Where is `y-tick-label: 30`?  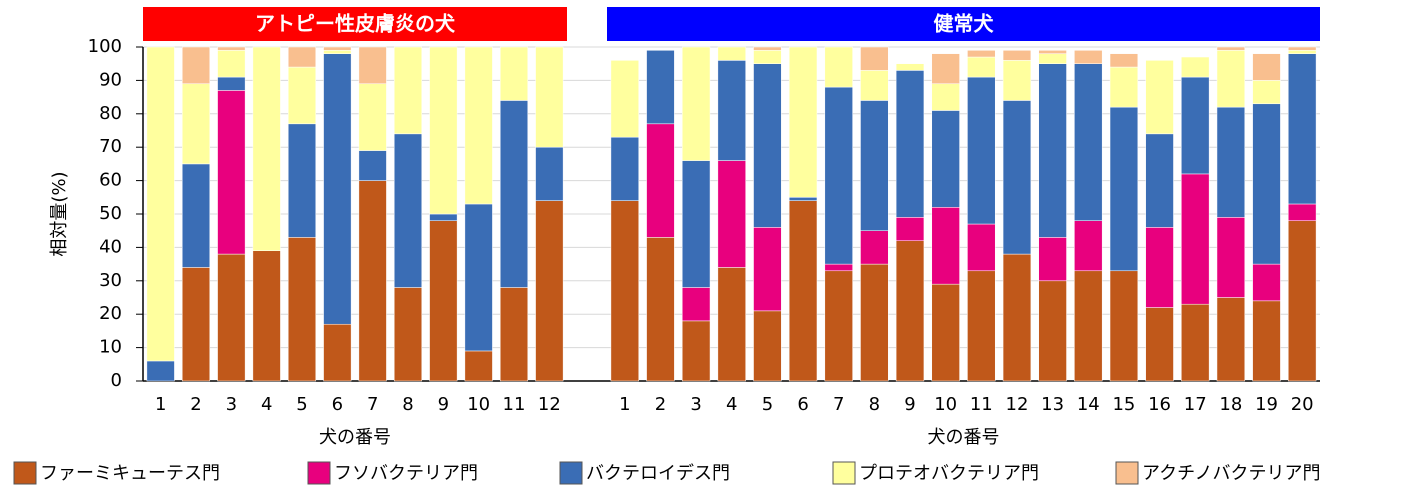 y-tick-label: 30 is located at coordinates (110, 280).